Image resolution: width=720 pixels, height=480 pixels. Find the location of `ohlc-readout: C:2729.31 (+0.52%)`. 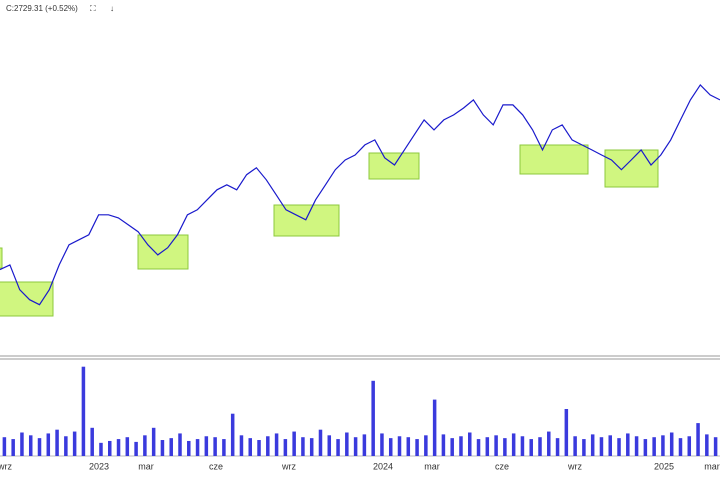

ohlc-readout: C:2729.31 (+0.52%) is located at coordinates (42, 8).